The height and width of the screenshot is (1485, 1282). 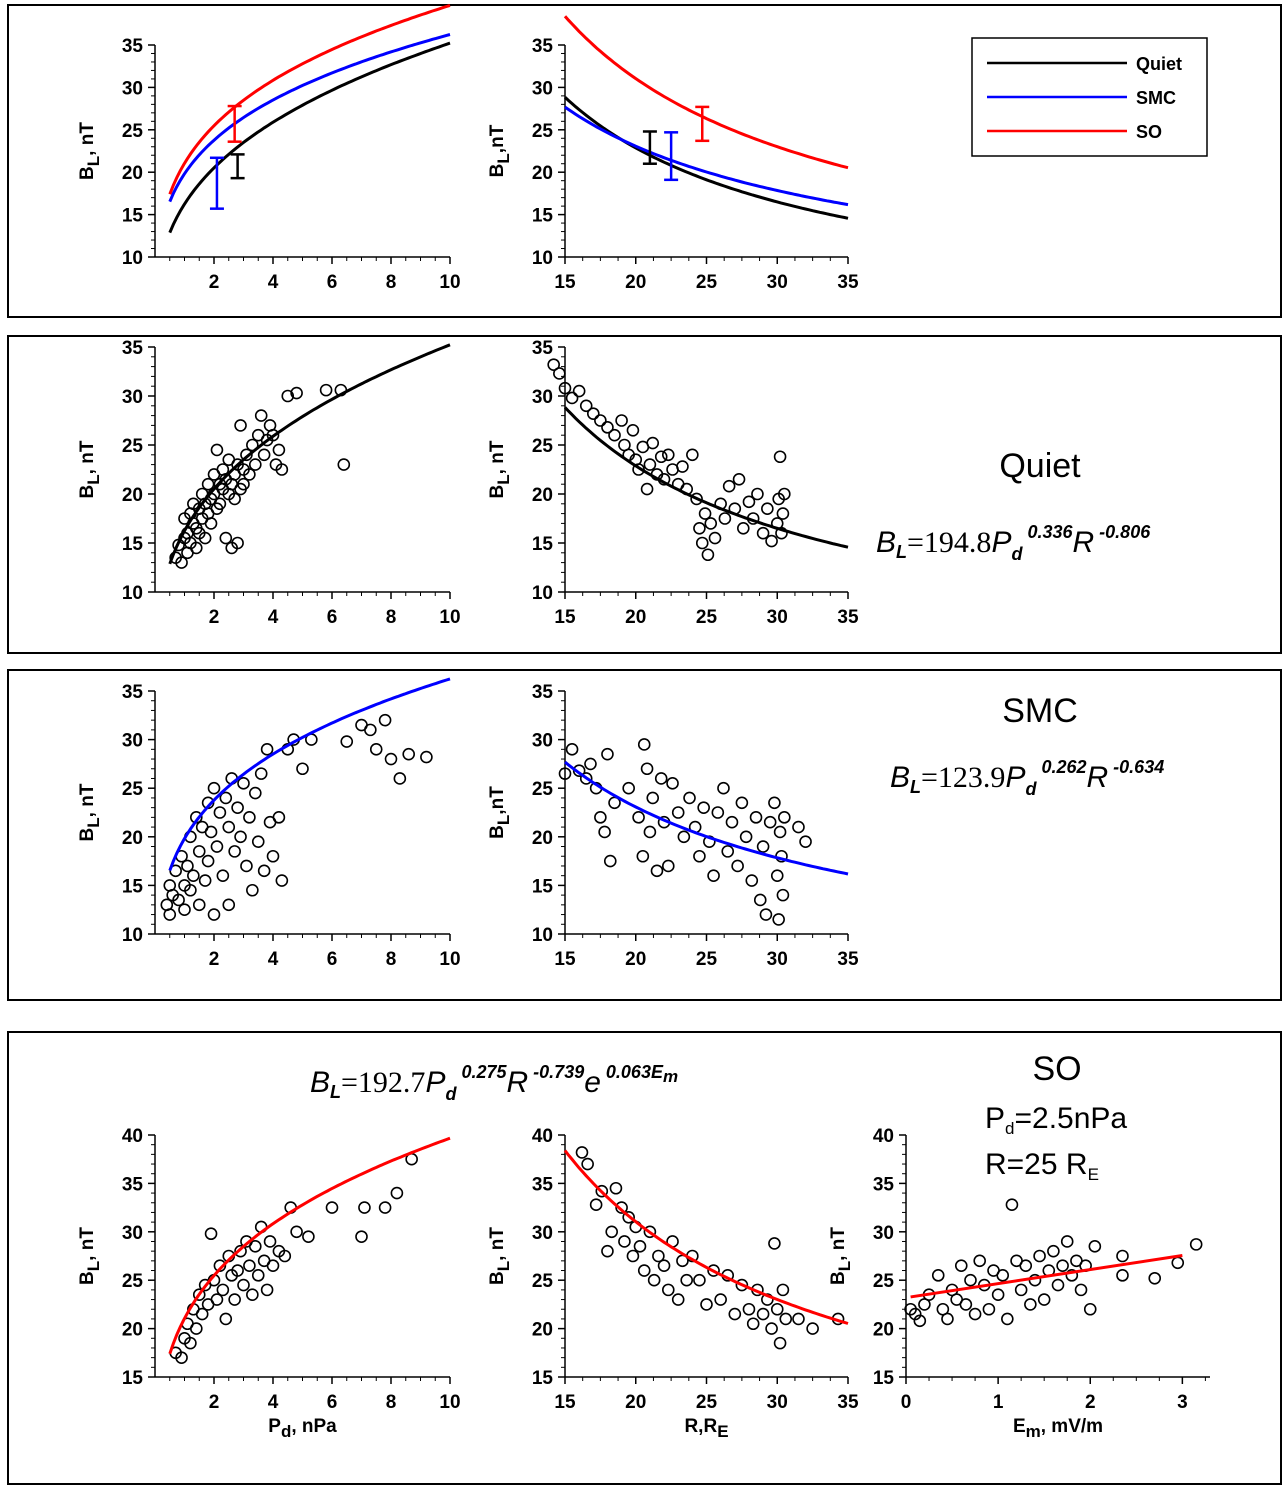 I want to click on x-tick-label: 6, so click(x=332, y=959).